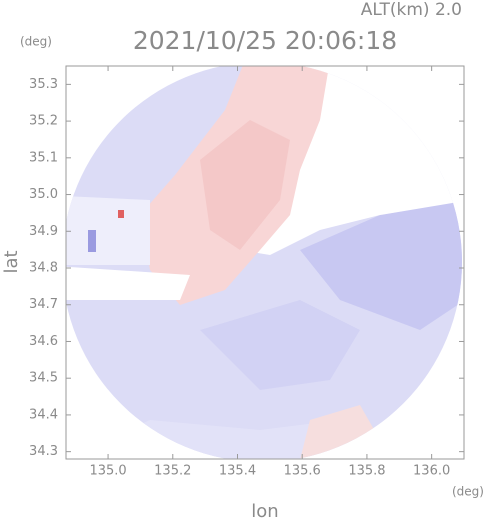 This screenshot has width=491, height=521. What do you see at coordinates (43, 121) in the screenshot?
I see `y-tick-label: 35.2` at bounding box center [43, 121].